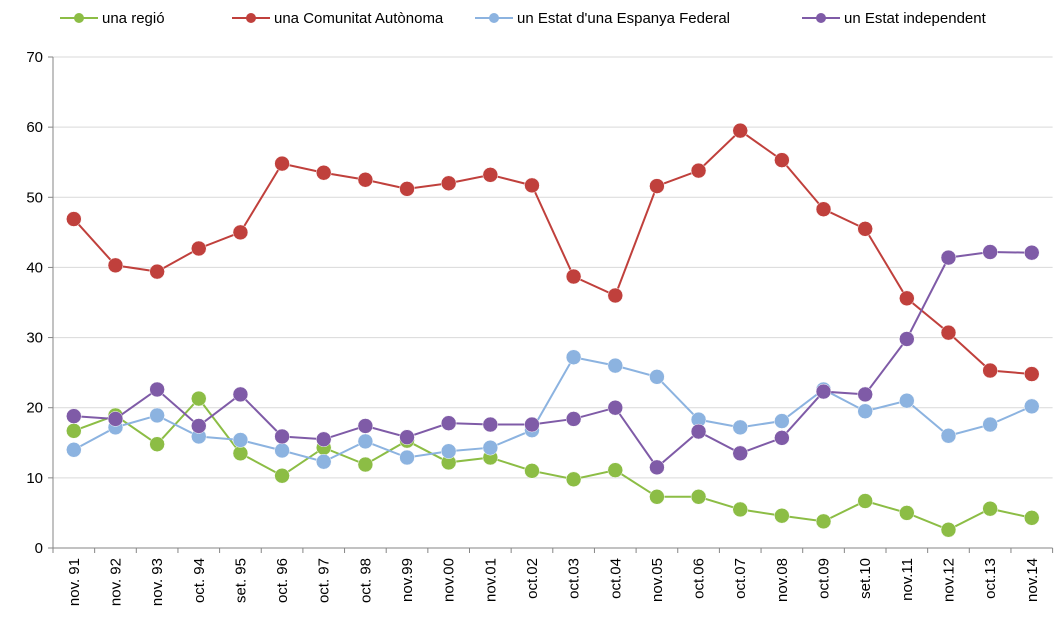  Describe the element at coordinates (133, 18) in the screenshot. I see `legend-label: una regió` at that location.